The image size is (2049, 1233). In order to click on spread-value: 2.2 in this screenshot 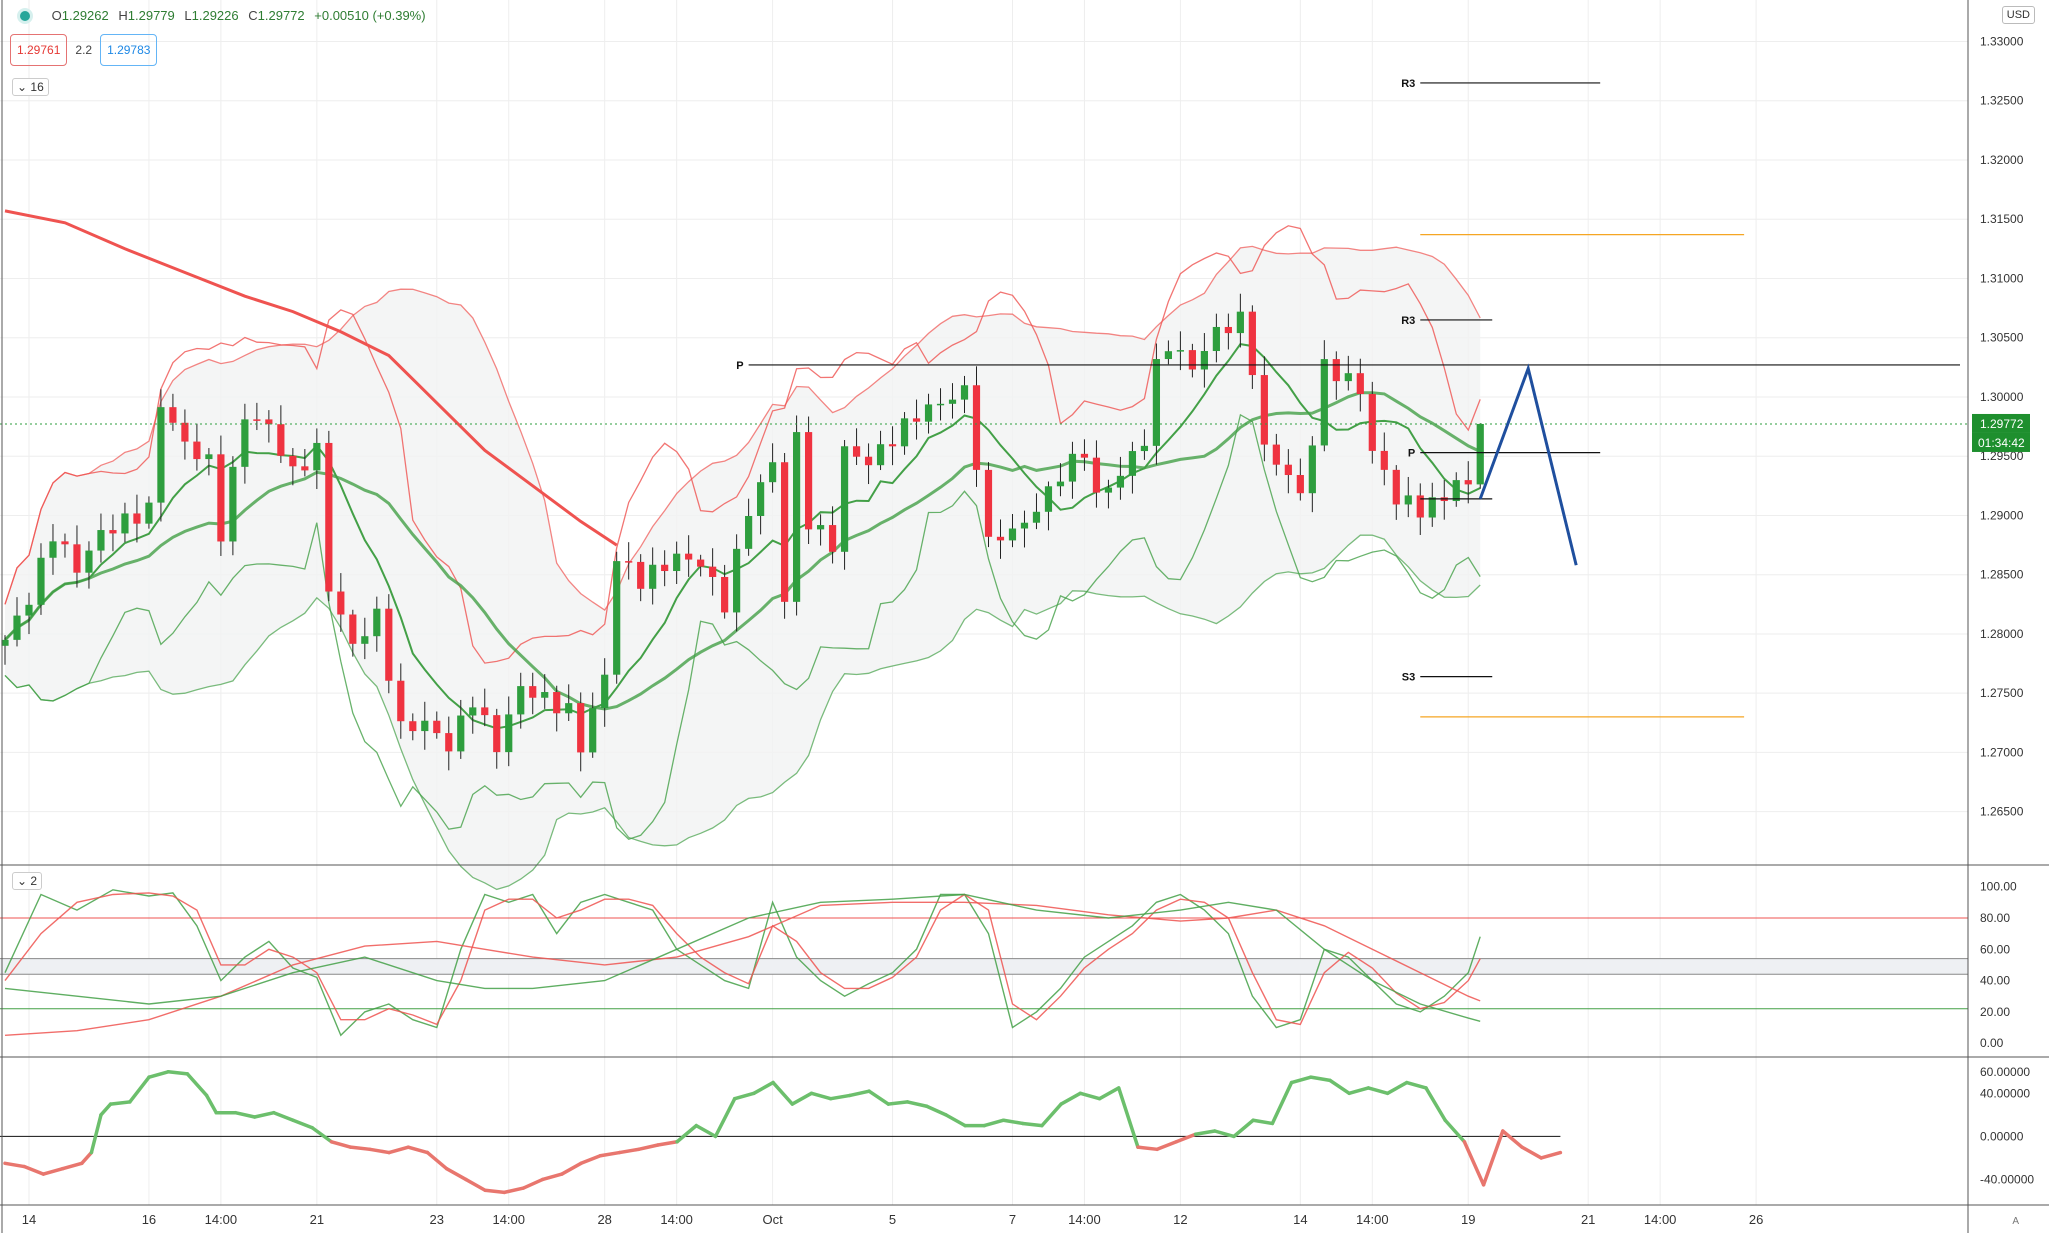, I will do `click(84, 50)`.